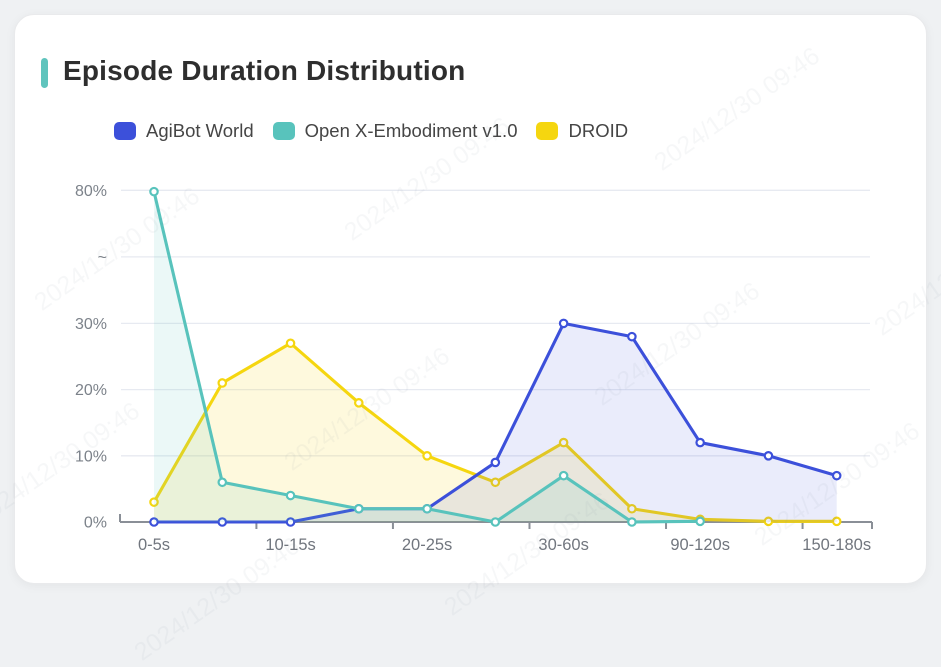 The height and width of the screenshot is (667, 941). I want to click on svg-text: 20-25s, so click(427, 545).